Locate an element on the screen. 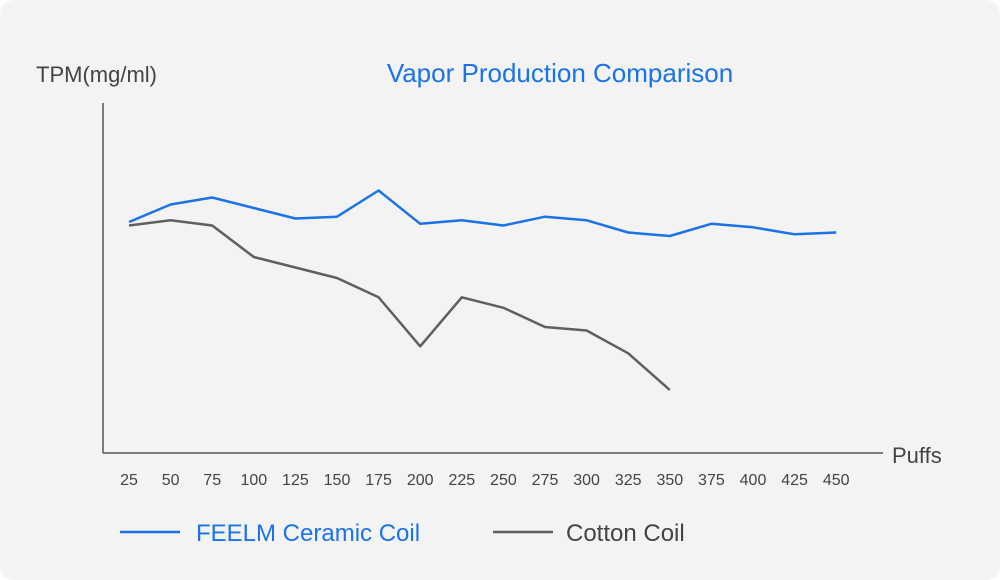 This screenshot has height=580, width=1000. y-axis-label: TPM(mg/ml) is located at coordinates (96, 74).